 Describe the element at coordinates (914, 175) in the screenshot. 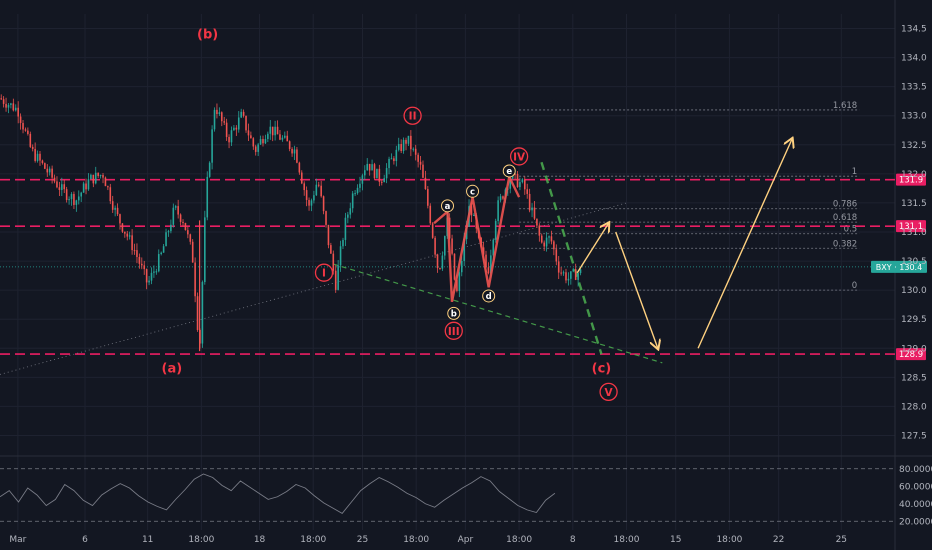

I see `y-tick-label: 132.0` at that location.